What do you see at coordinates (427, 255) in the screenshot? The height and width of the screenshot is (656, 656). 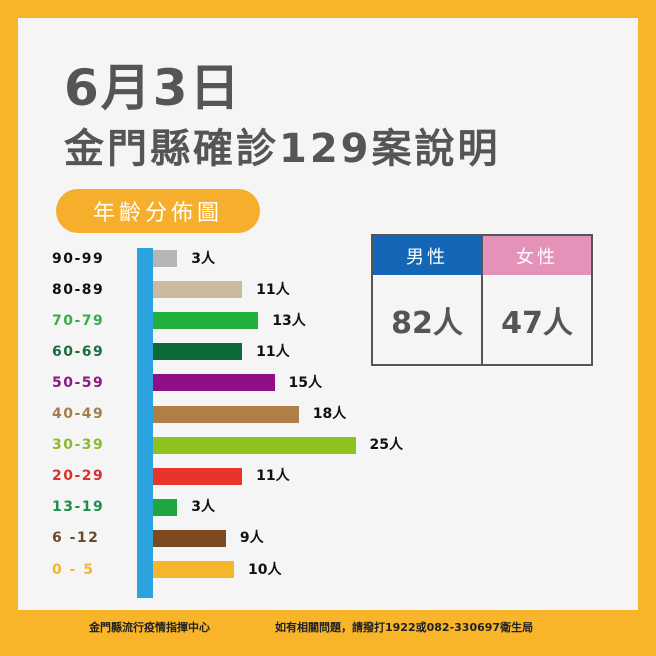 I see `male-header: 男性` at bounding box center [427, 255].